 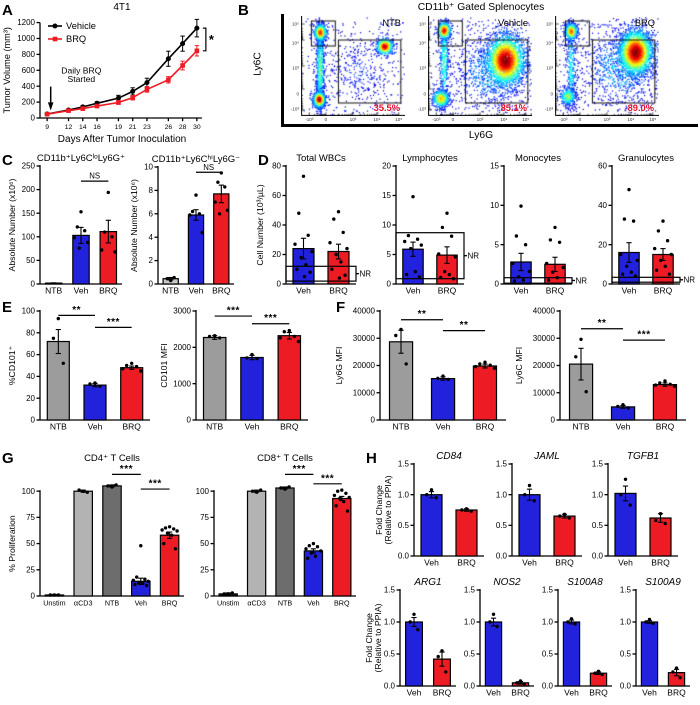 I want to click on svg-text: 150, so click(x=29, y=213).